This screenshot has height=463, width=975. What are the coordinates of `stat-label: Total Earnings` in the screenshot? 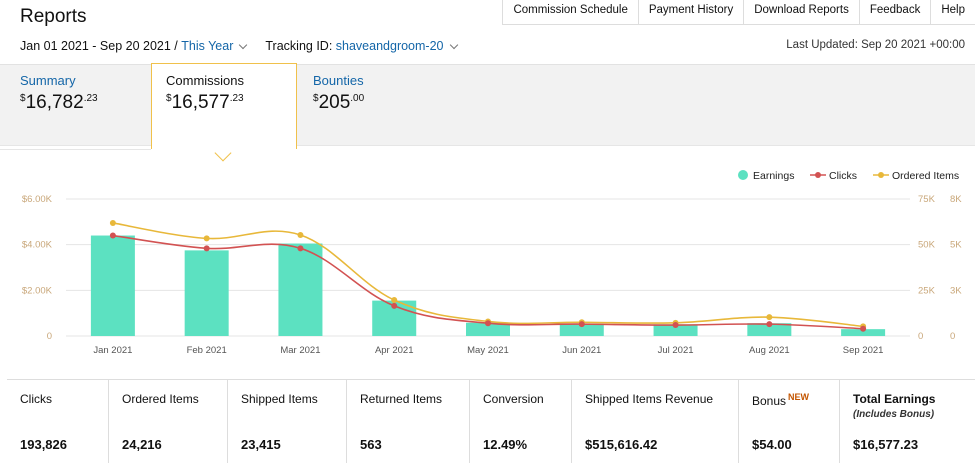 It's located at (894, 399).